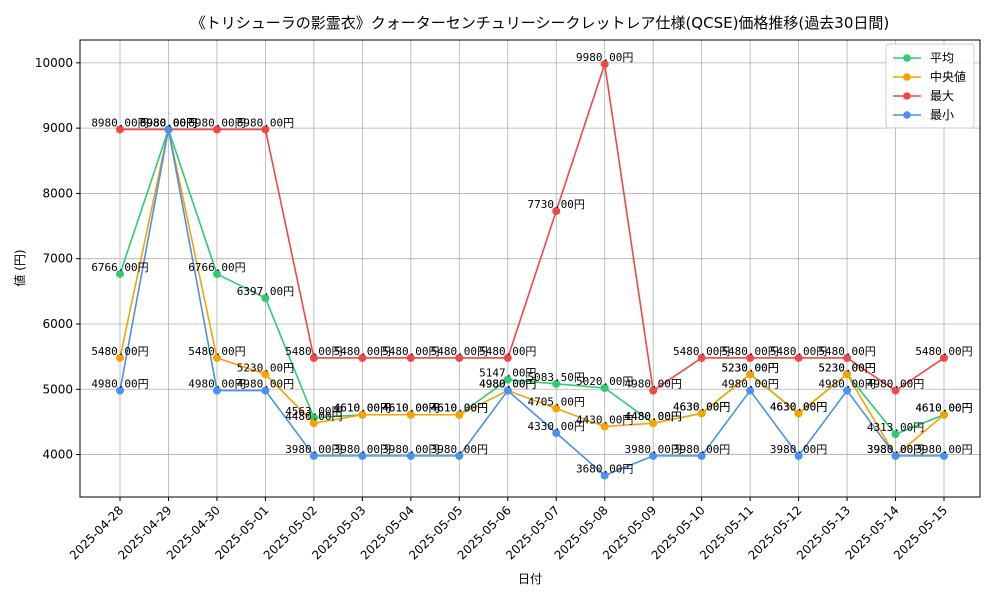  What do you see at coordinates (57, 193) in the screenshot?
I see `y-tick-label: 8000` at bounding box center [57, 193].